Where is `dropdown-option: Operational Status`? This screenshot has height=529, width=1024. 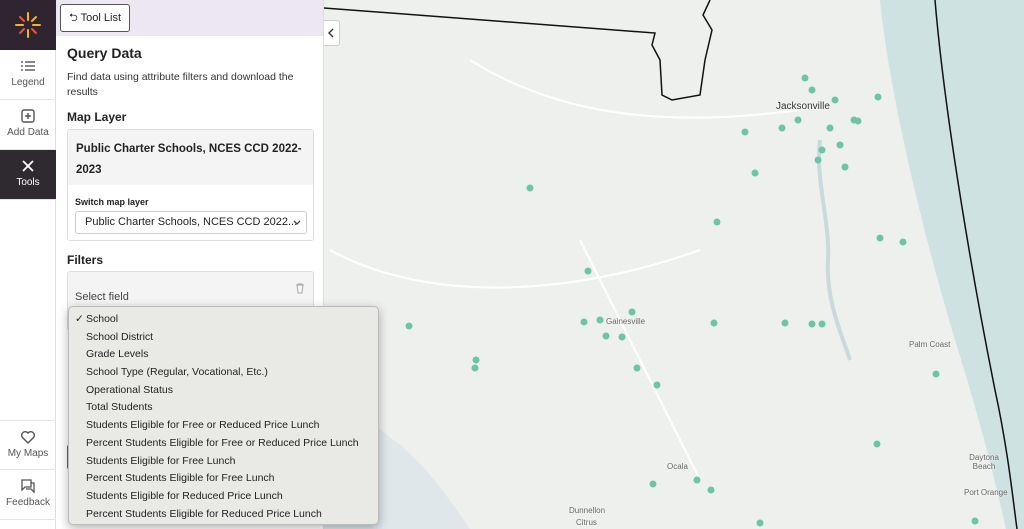
dropdown-option: Operational Status is located at coordinates (223, 391).